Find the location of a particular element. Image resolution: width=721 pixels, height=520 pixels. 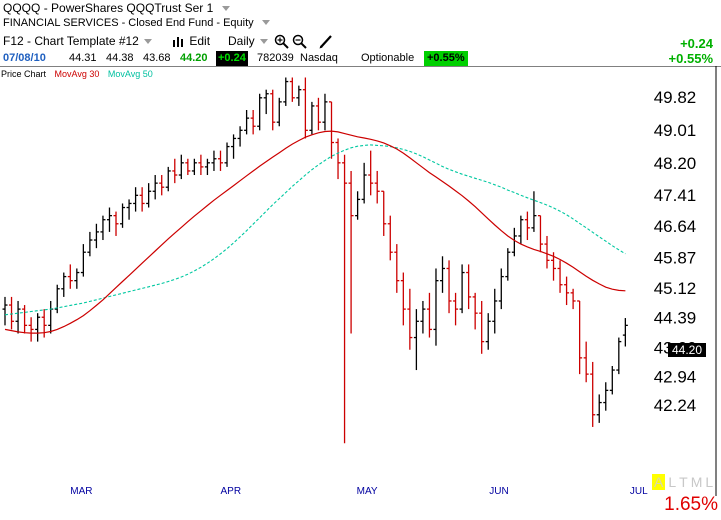

edit-button: Edit is located at coordinates (191, 41).